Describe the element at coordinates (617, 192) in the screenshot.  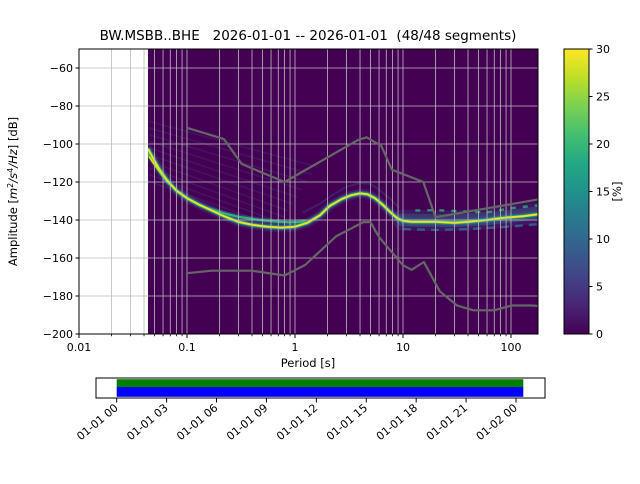
I see `colorbar-label: [%]` at that location.